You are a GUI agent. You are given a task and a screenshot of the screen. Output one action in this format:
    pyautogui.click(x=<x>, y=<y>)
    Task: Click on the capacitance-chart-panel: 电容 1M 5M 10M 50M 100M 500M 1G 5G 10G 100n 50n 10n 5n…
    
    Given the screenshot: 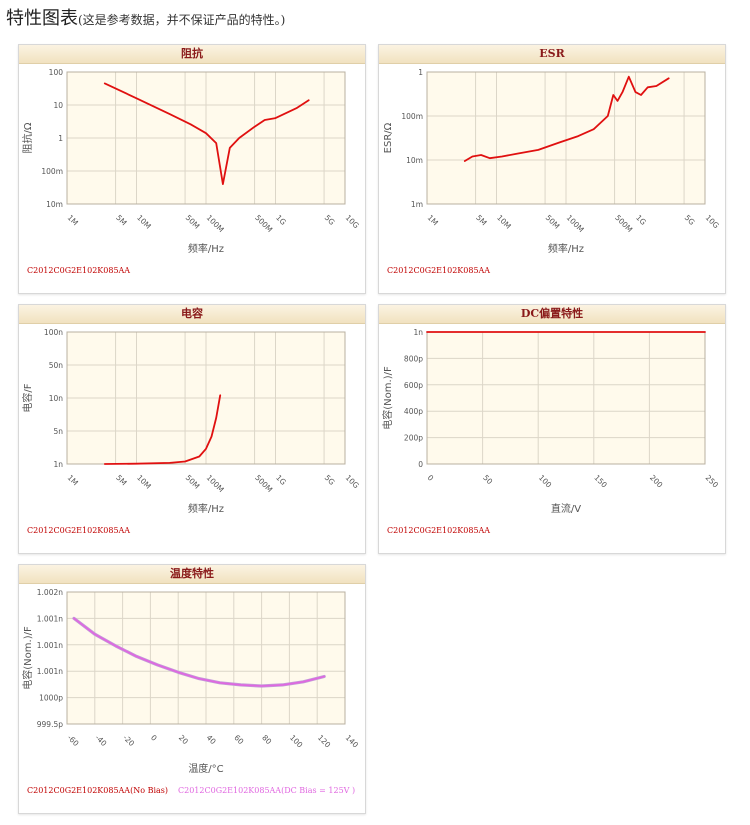 What is the action you would take?
    pyautogui.click(x=192, y=429)
    